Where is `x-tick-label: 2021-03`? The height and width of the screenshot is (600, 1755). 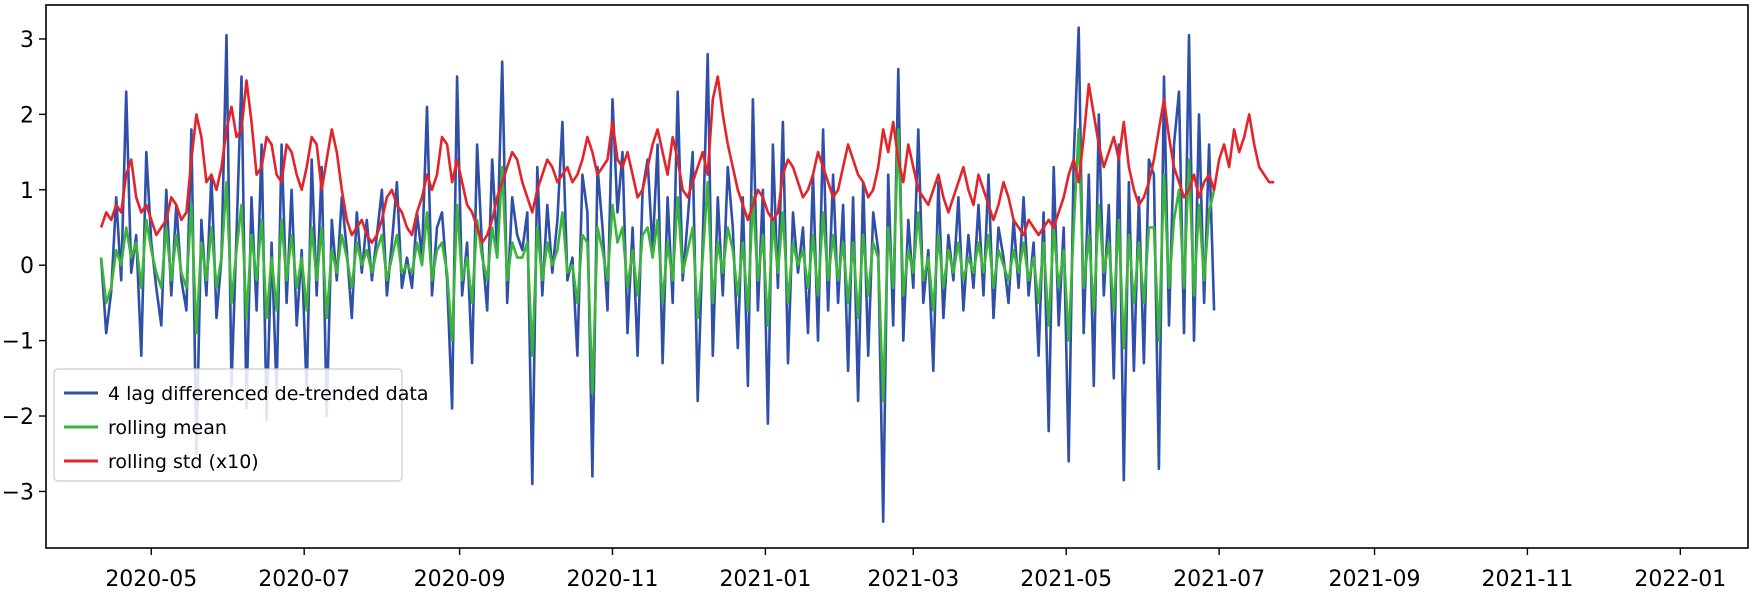 x-tick-label: 2021-03 is located at coordinates (913, 579).